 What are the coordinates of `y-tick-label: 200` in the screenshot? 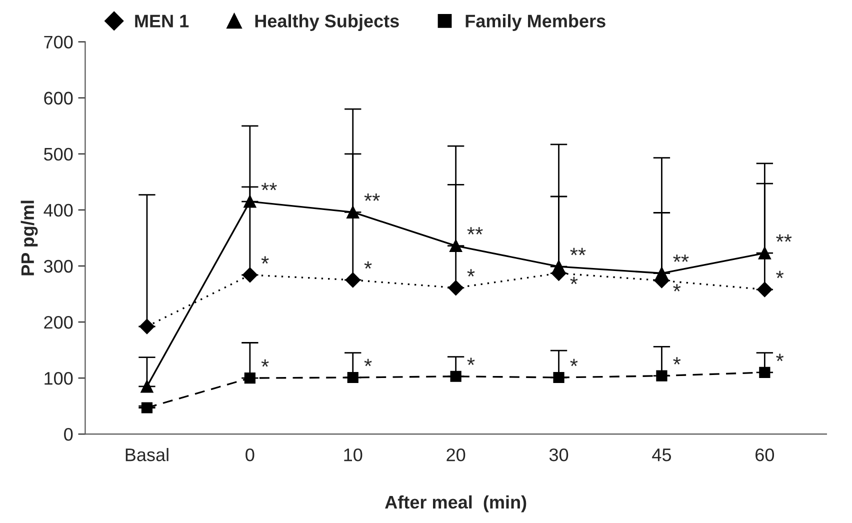 It's located at (58, 322).